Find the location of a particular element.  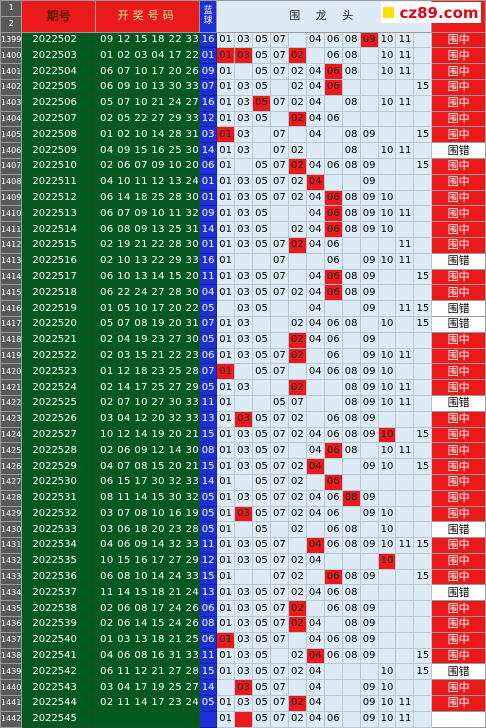

draw-numbers-cell: 04 06 08 16 31 33 is located at coordinates (148, 656).